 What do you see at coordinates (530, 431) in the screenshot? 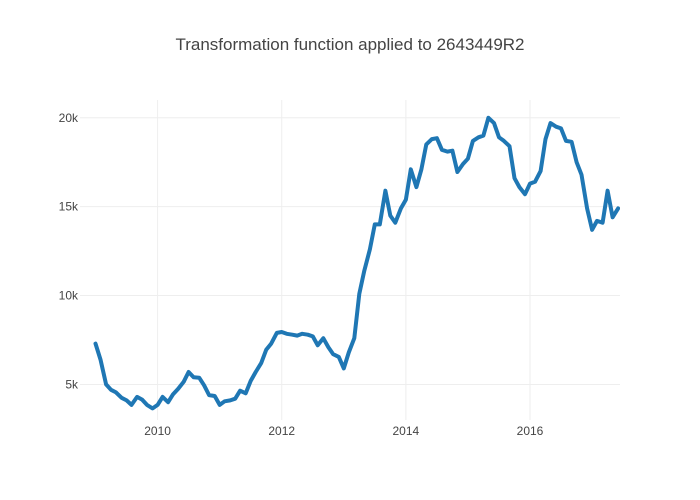
I see `x-tick-label: 2016` at bounding box center [530, 431].